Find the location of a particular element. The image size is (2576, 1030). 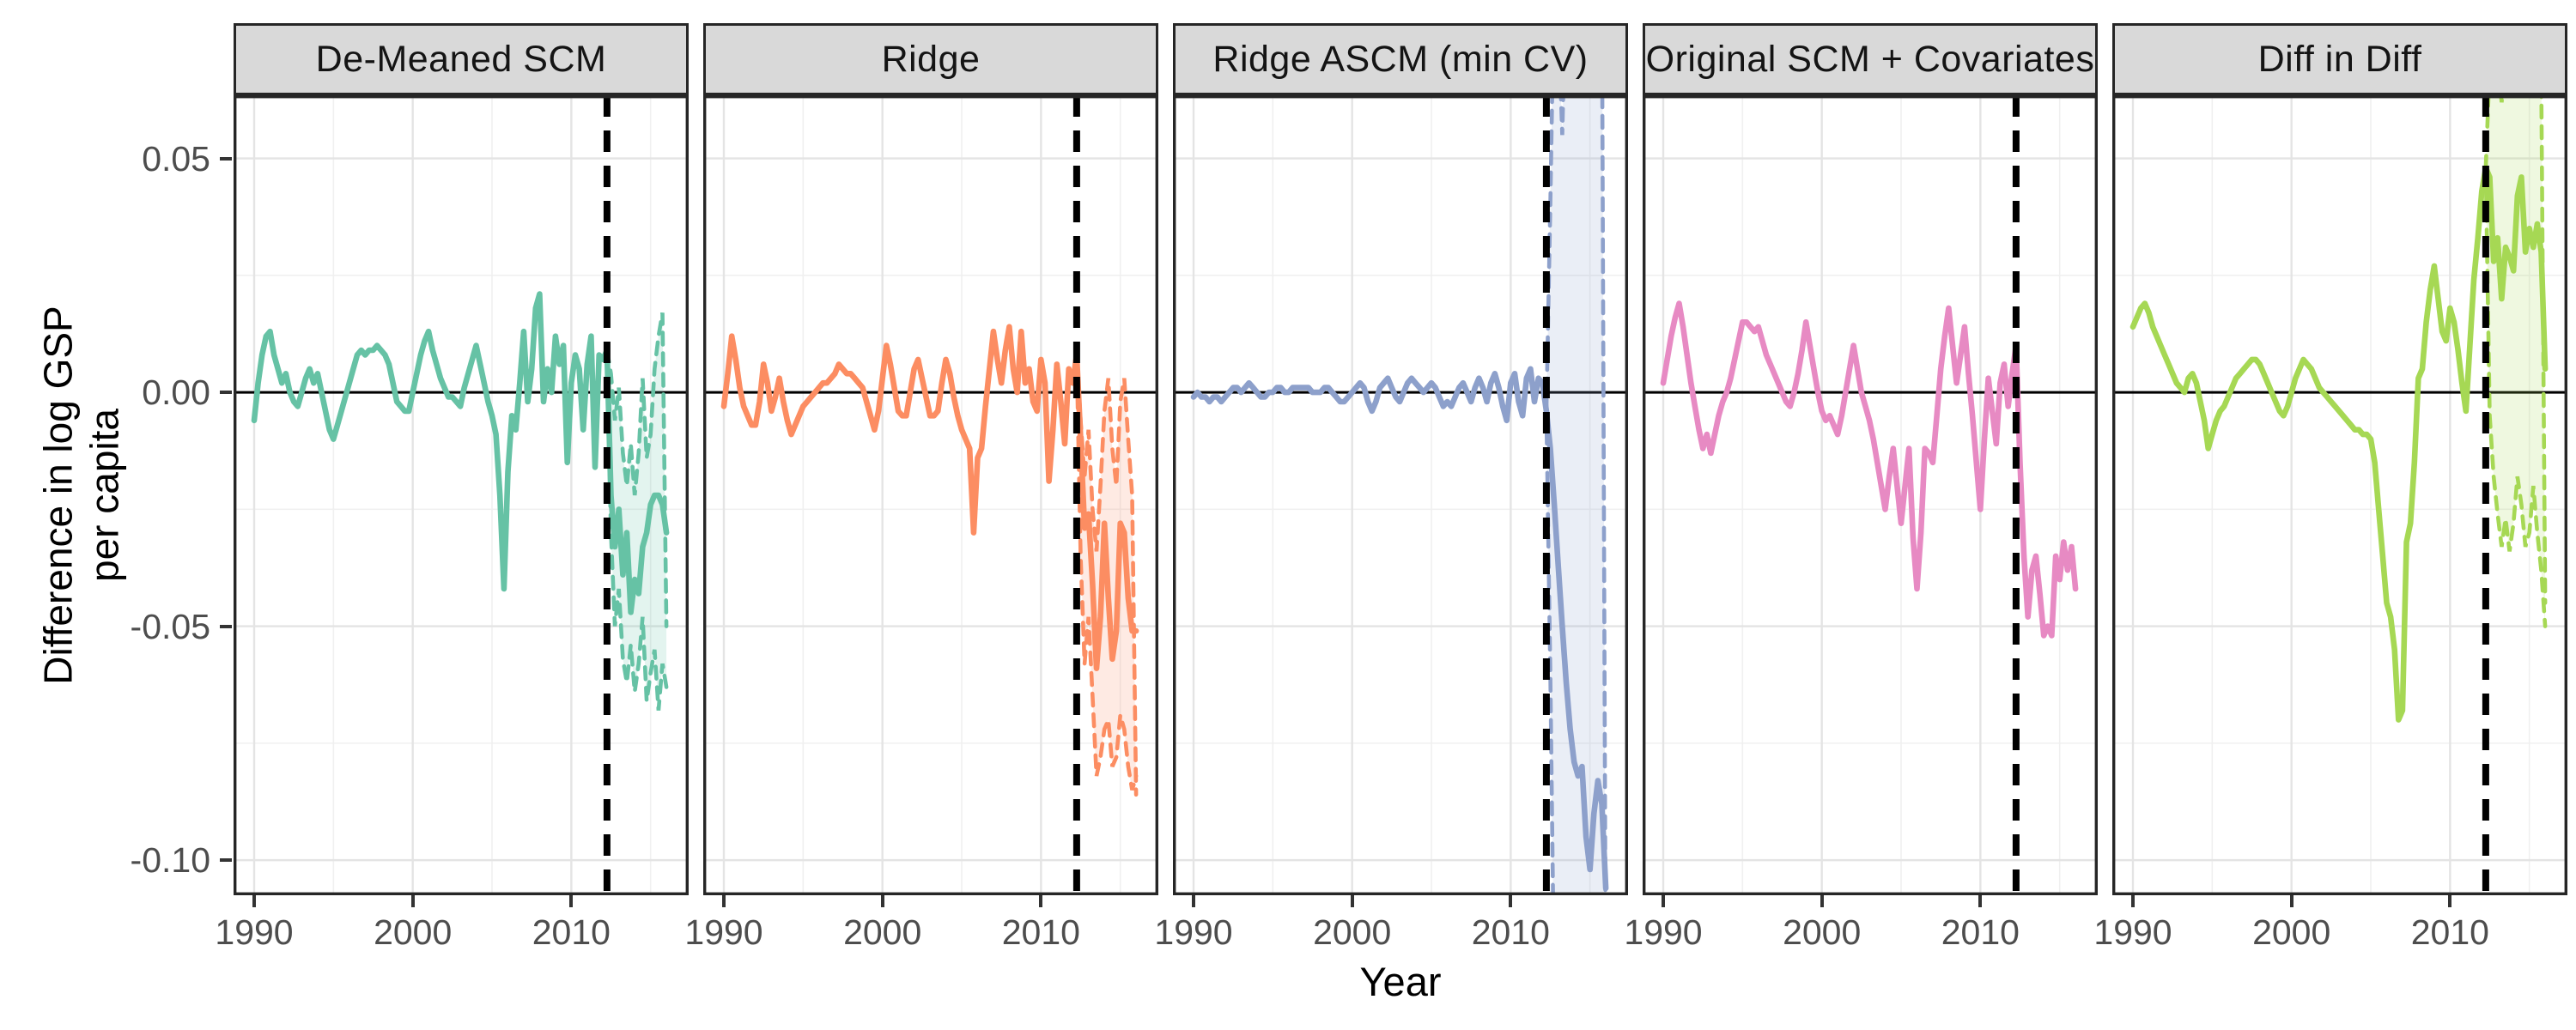

facet-strip-original-scm: Original SCM + Covariates is located at coordinates (1871, 59).